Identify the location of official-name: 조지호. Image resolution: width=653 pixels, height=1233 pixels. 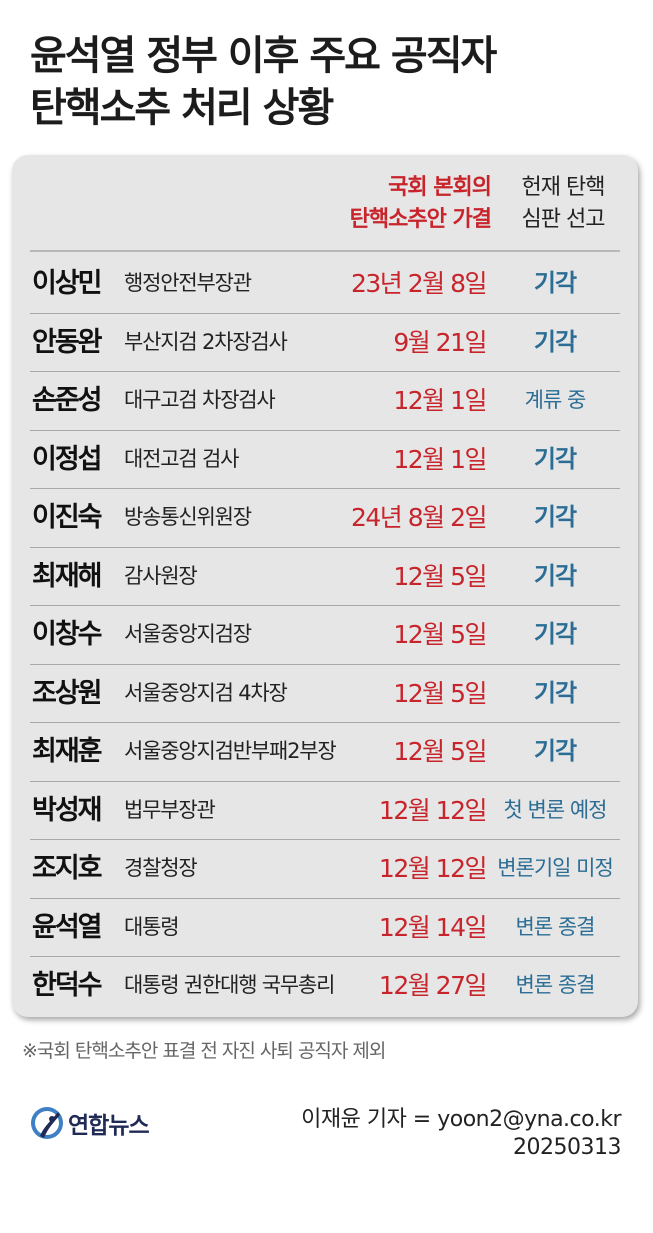
(67, 868).